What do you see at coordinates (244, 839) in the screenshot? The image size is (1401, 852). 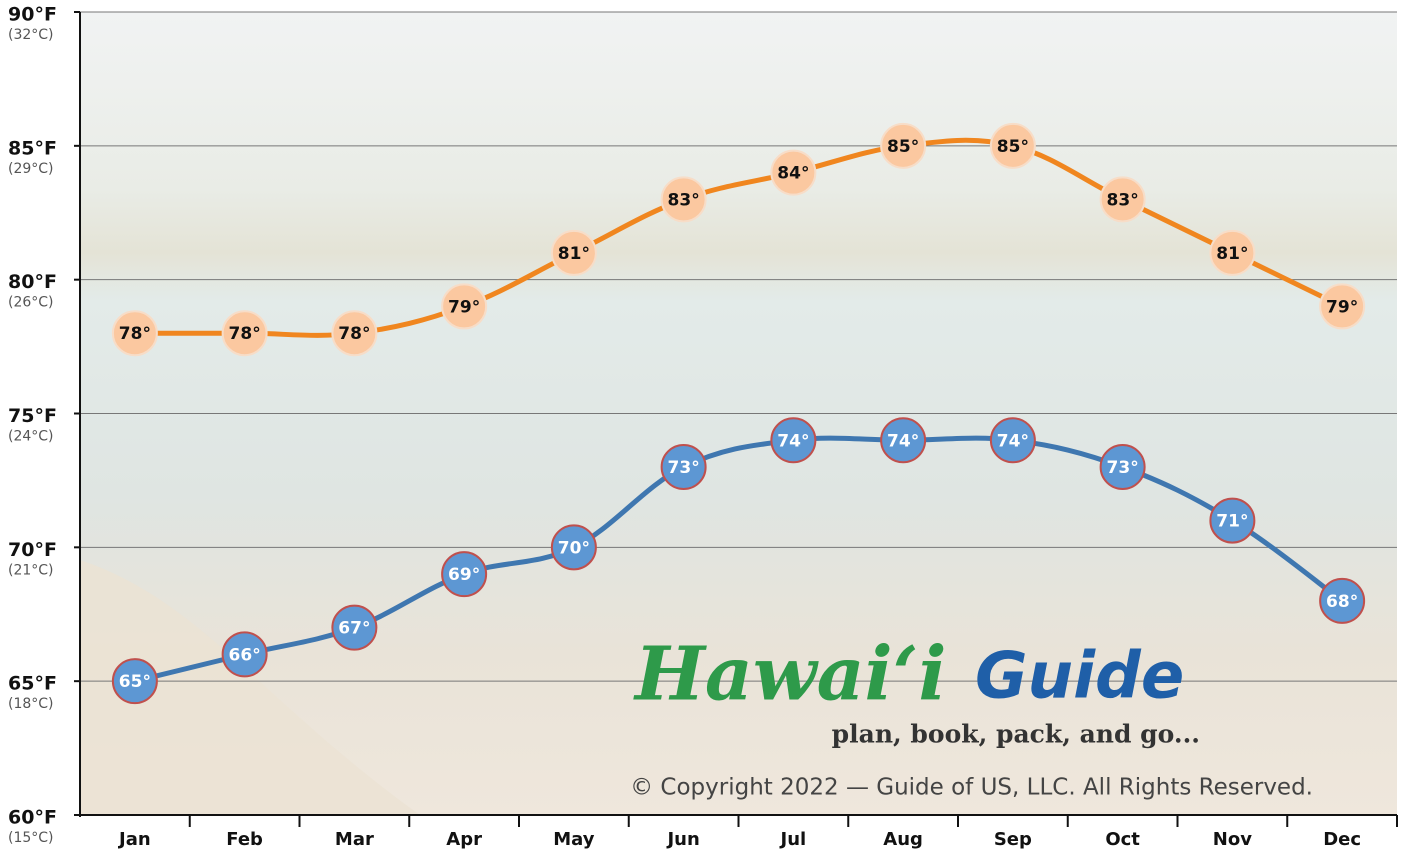 I see `x-tick-label: Feb` at bounding box center [244, 839].